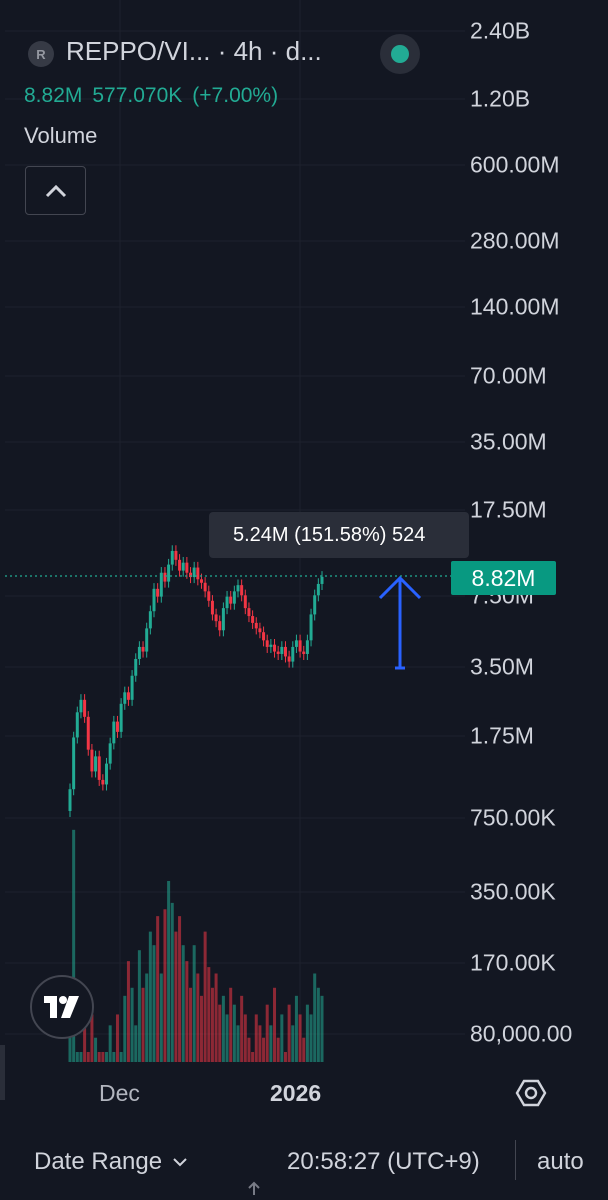 This screenshot has height=1200, width=608. I want to click on time-axis-tick: 2026, so click(296, 1093).